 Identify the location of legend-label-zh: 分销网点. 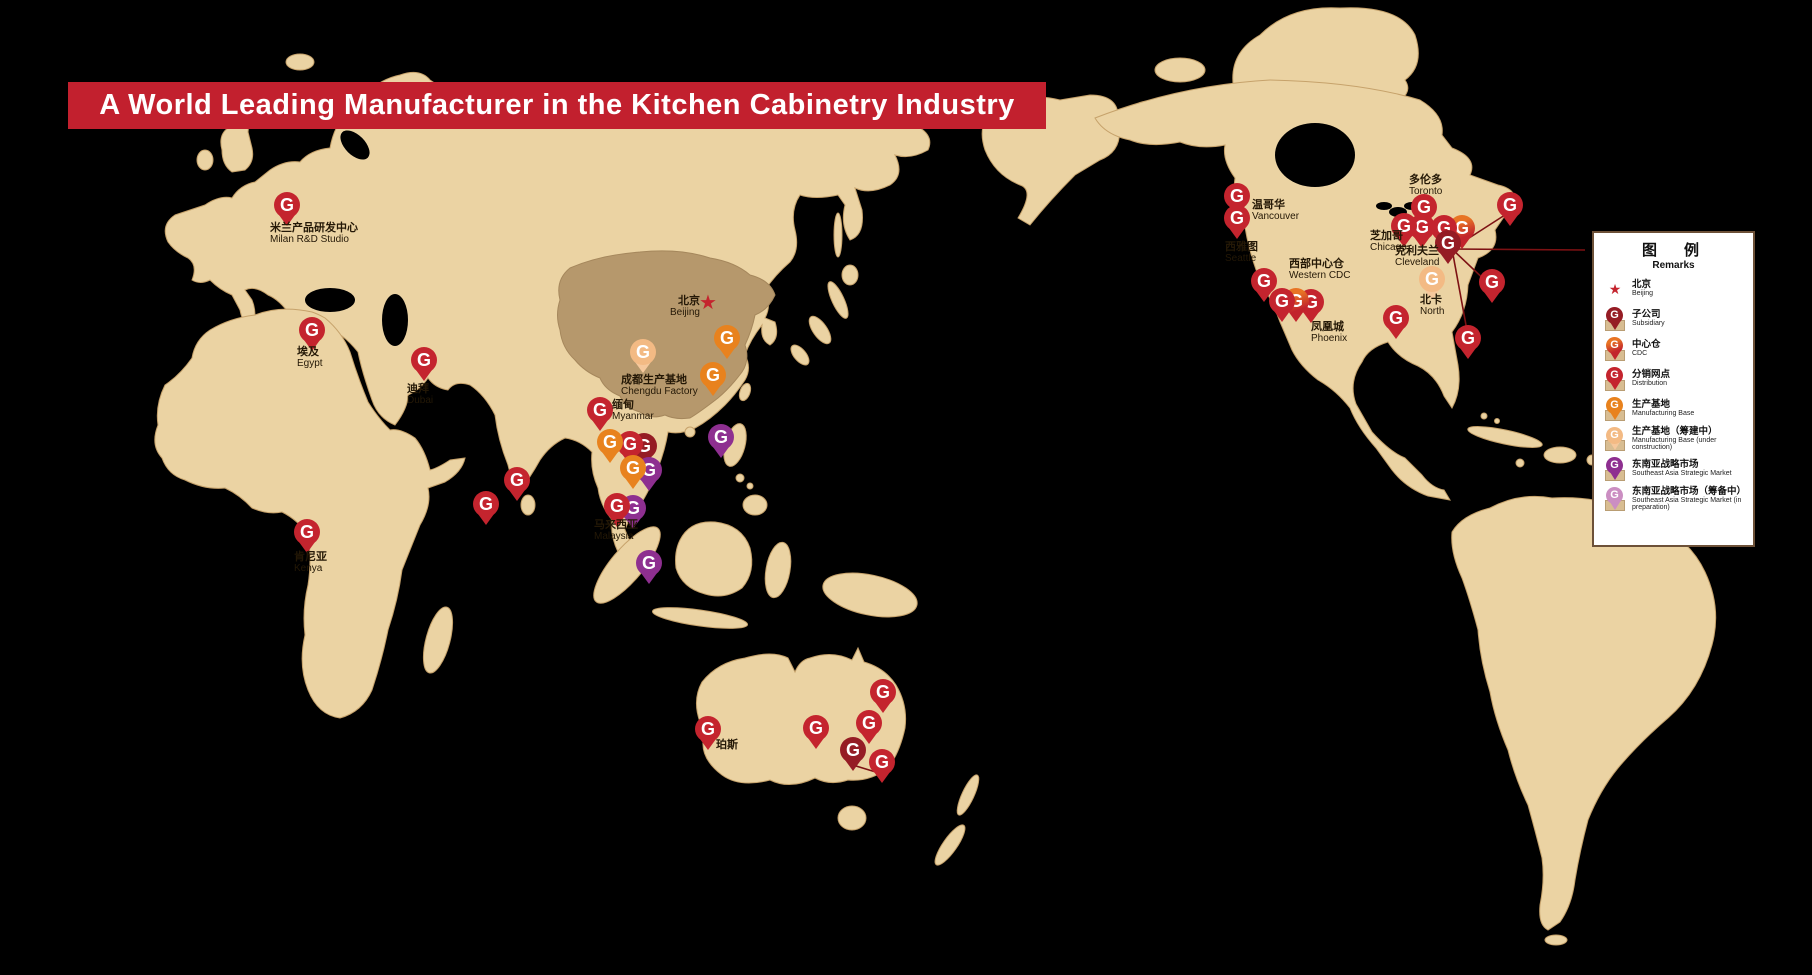
(1651, 375).